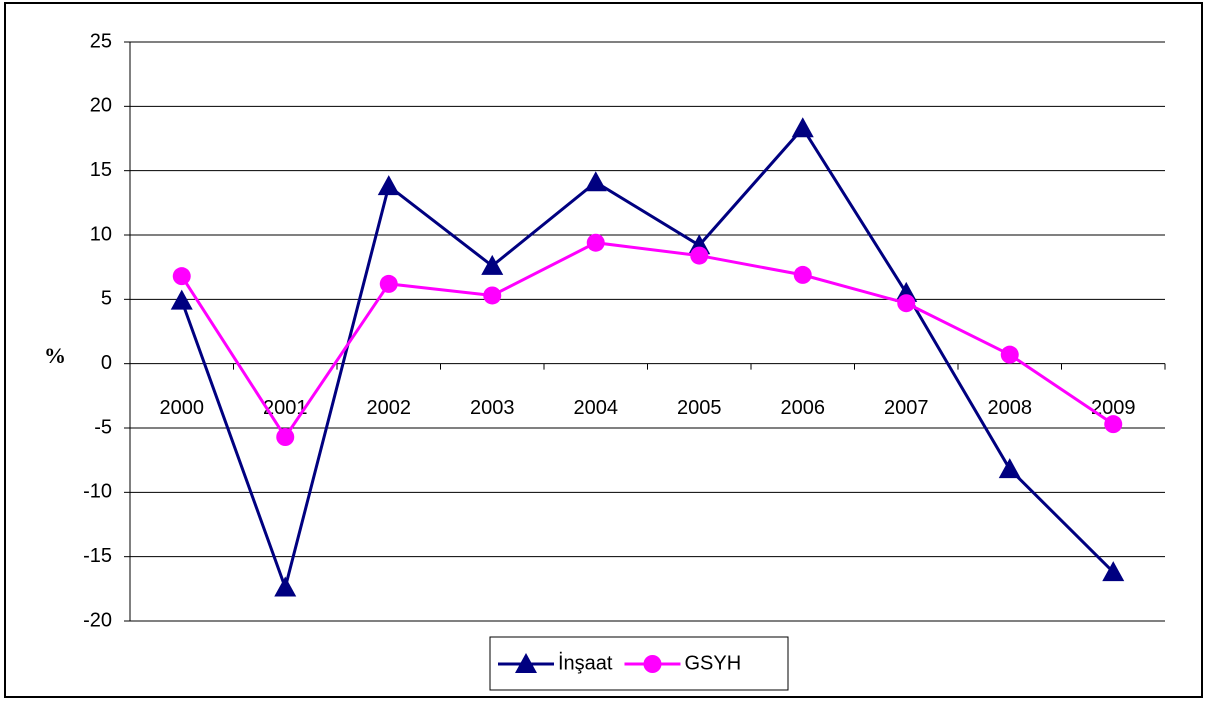  I want to click on x-tick-label: 2009, so click(1113, 408).